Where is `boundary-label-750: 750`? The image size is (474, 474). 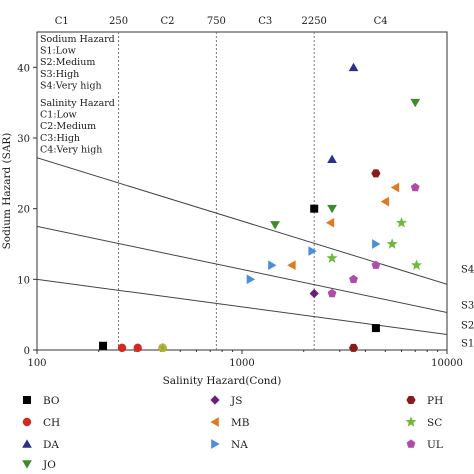
boundary-label-750: 750 is located at coordinates (216, 21).